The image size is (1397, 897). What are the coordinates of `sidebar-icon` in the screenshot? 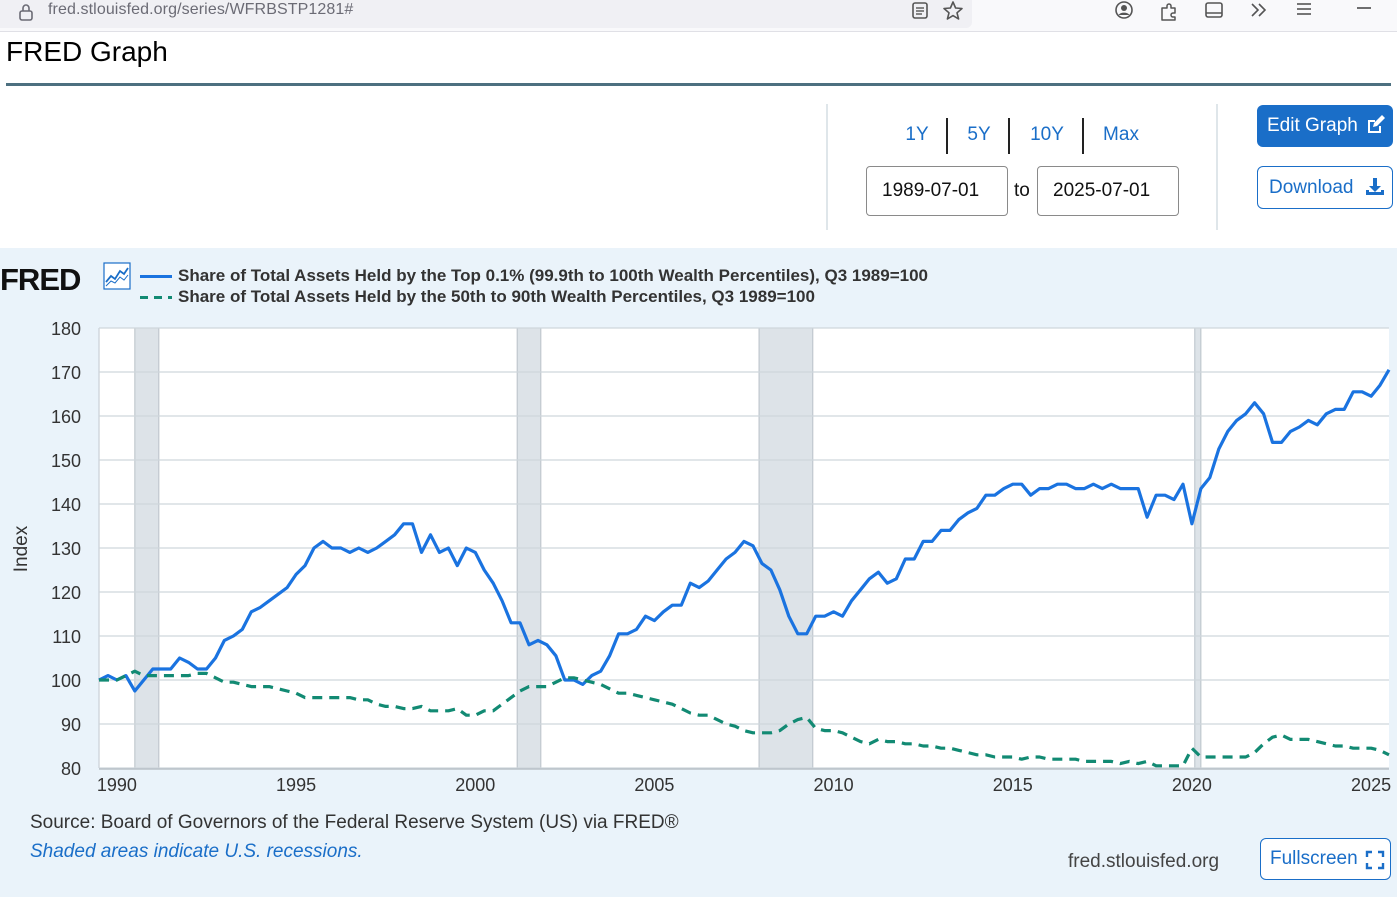 It's located at (1214, 11).